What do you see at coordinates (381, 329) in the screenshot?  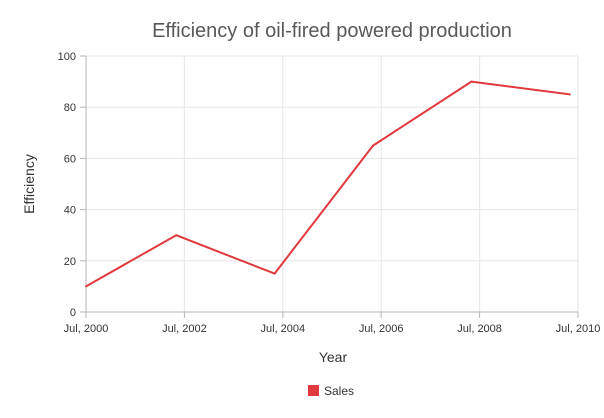 I see `x-tick-label: Jul, 2006` at bounding box center [381, 329].